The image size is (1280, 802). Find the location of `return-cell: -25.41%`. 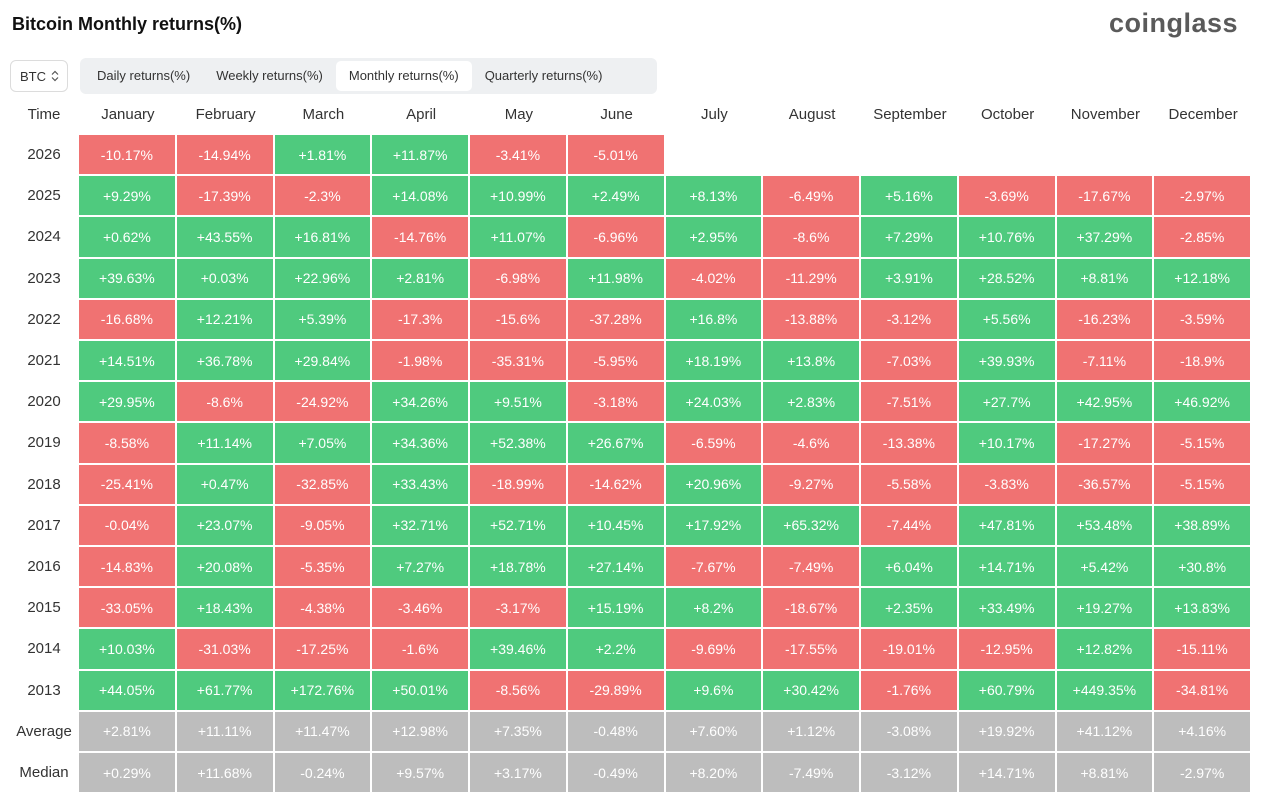

return-cell: -25.41% is located at coordinates (127, 484).